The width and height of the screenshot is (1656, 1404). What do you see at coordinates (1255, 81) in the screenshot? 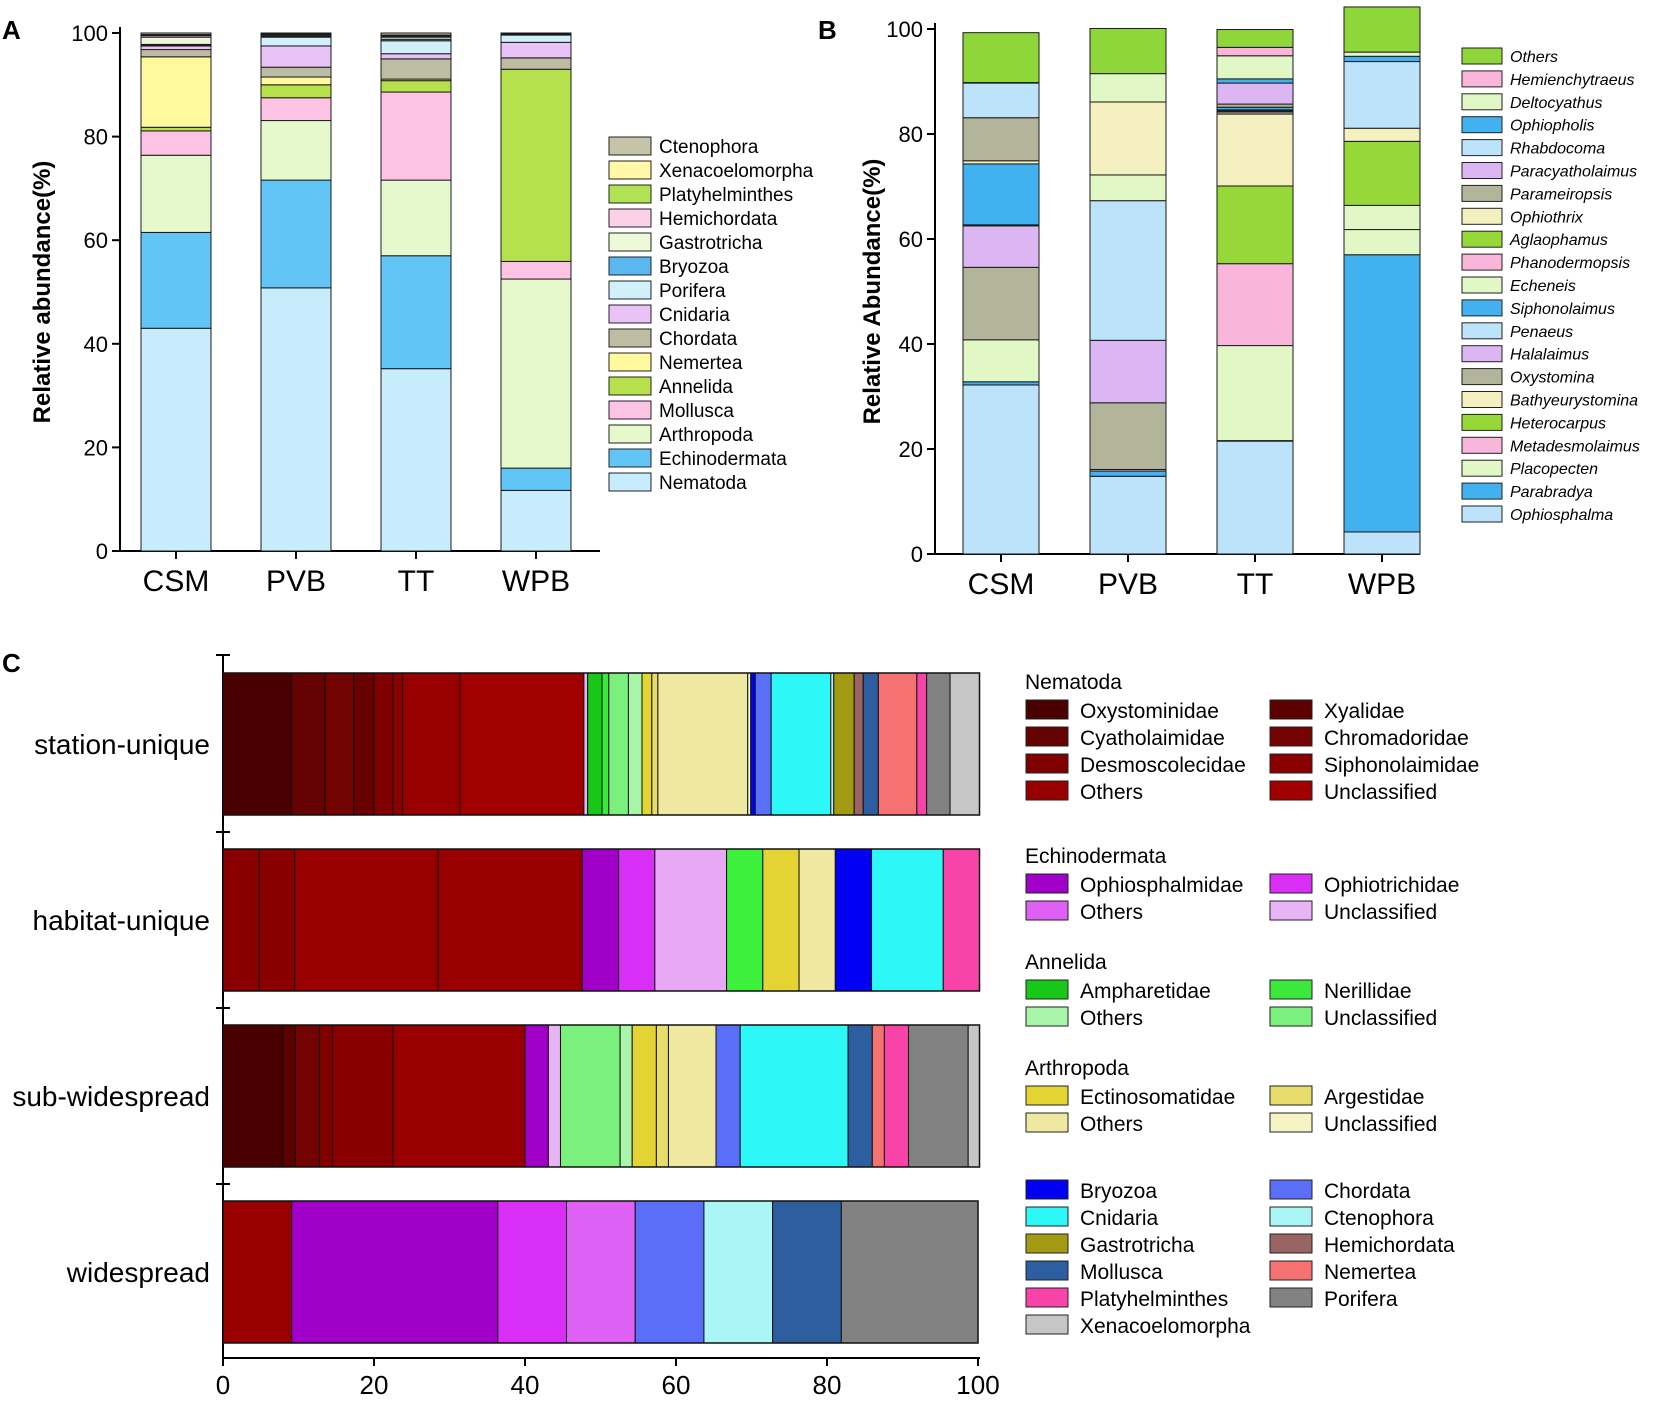
I see `bar-segment-ophiopholis` at bounding box center [1255, 81].